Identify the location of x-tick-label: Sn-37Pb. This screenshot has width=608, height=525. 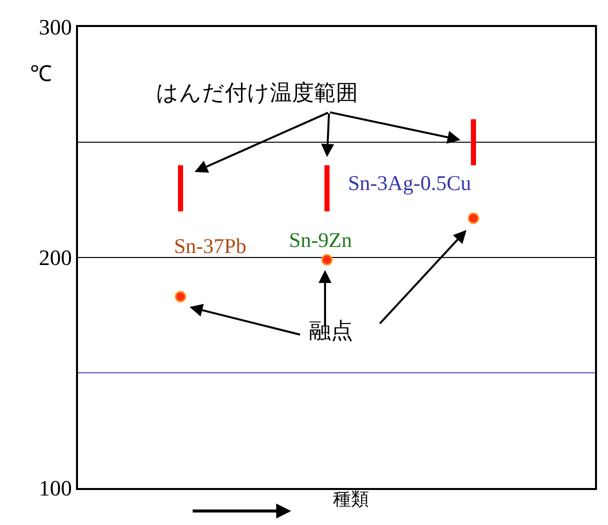
(210, 246).